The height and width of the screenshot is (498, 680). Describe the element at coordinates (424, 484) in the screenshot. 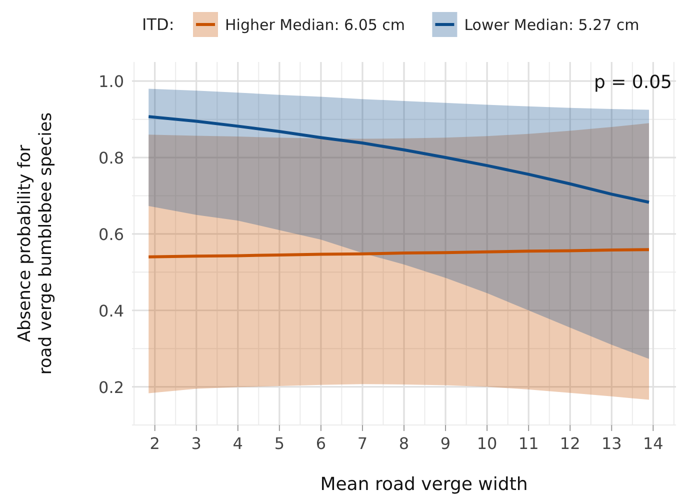

I see `x-axis-title: Mean road verge width` at that location.